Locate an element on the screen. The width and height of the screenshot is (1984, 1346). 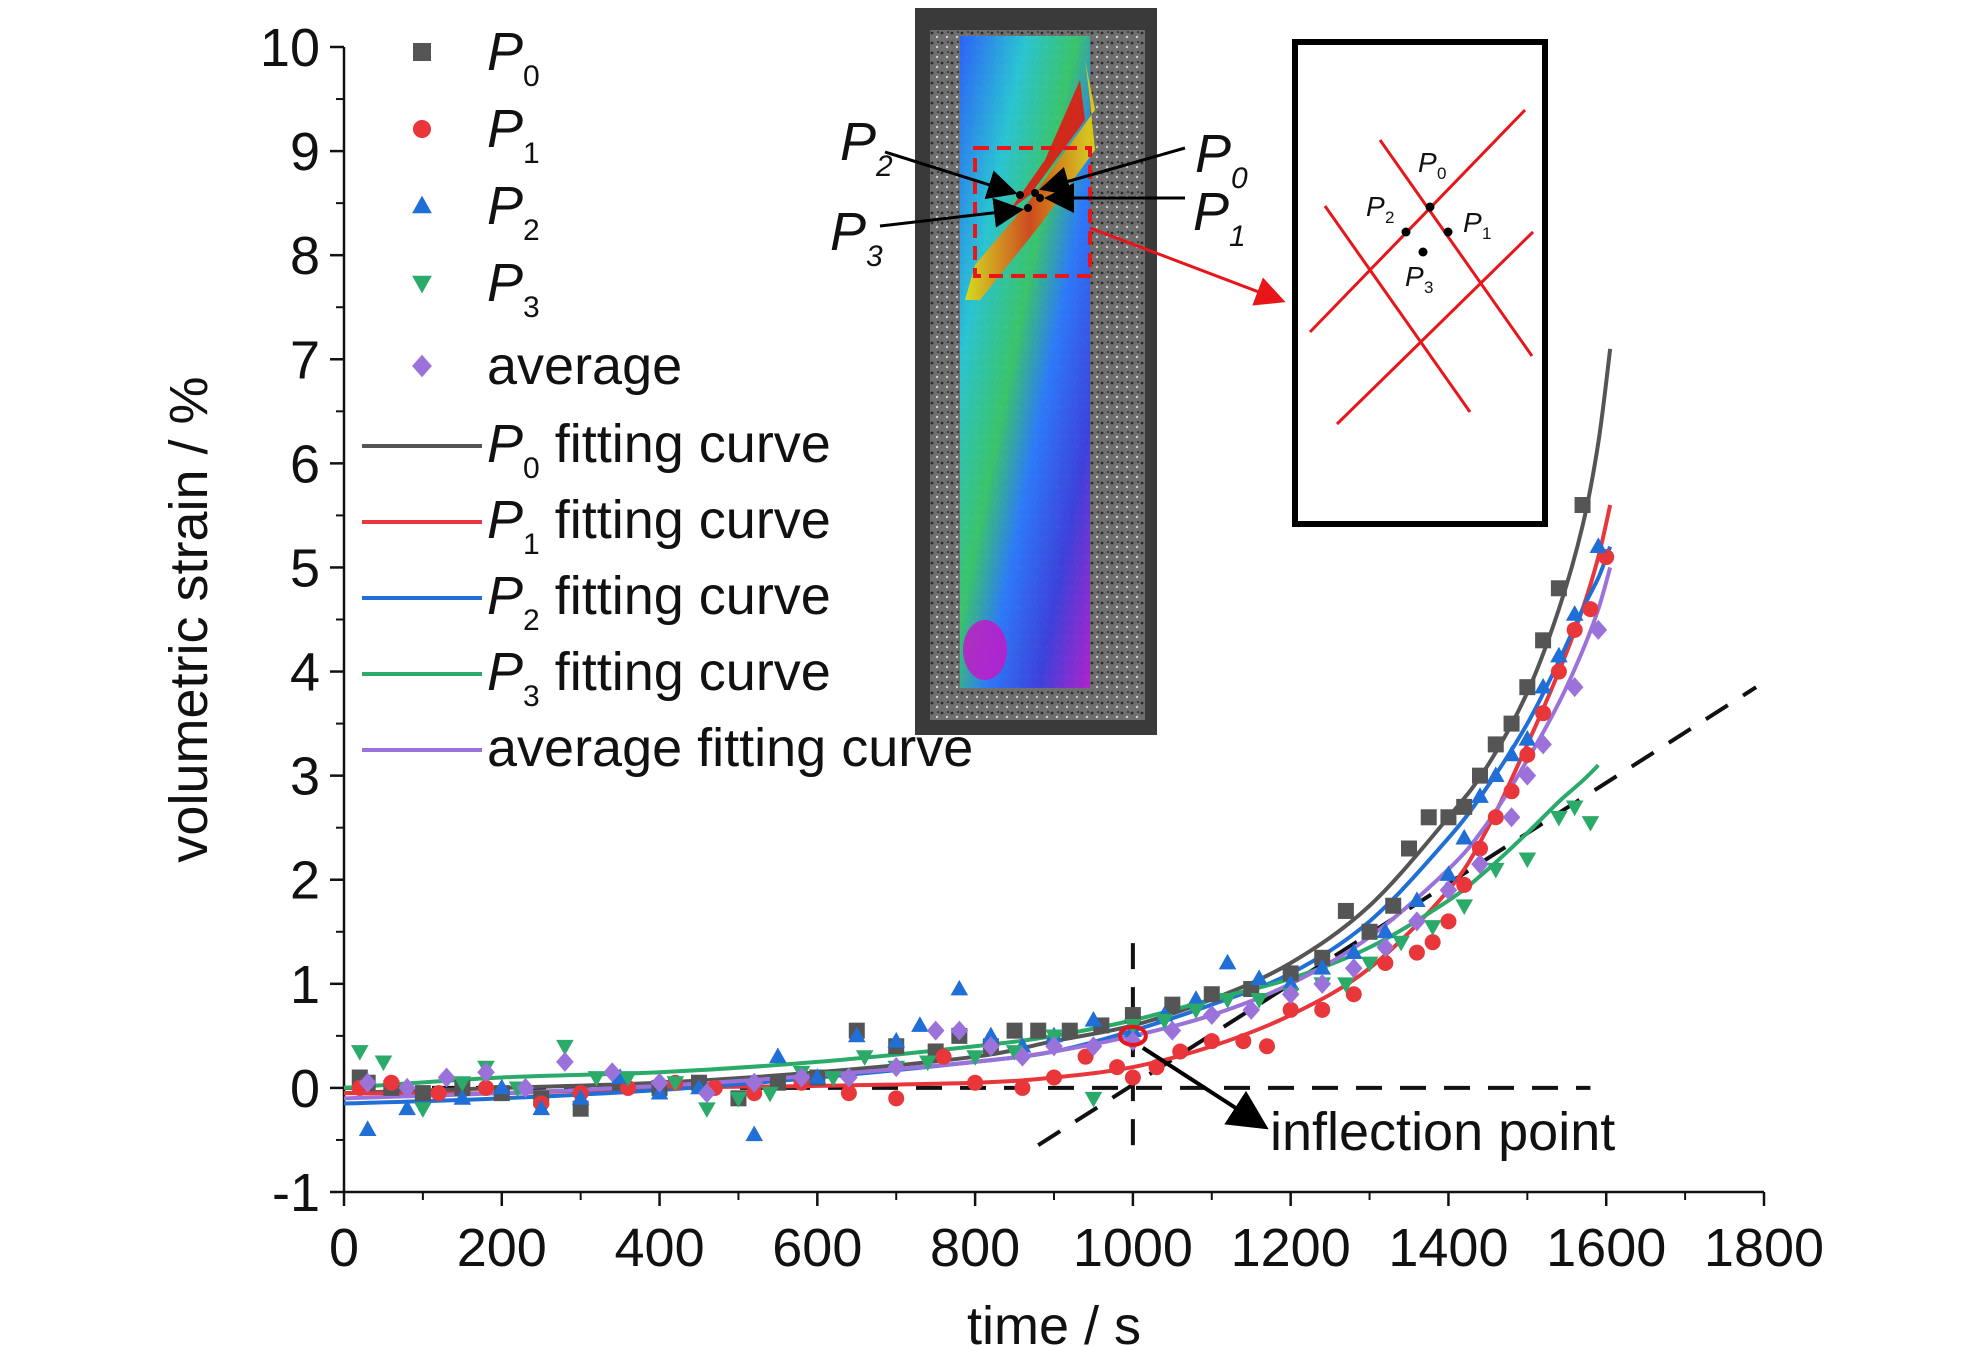
zoom-label-p0: P is located at coordinates (1427, 162).